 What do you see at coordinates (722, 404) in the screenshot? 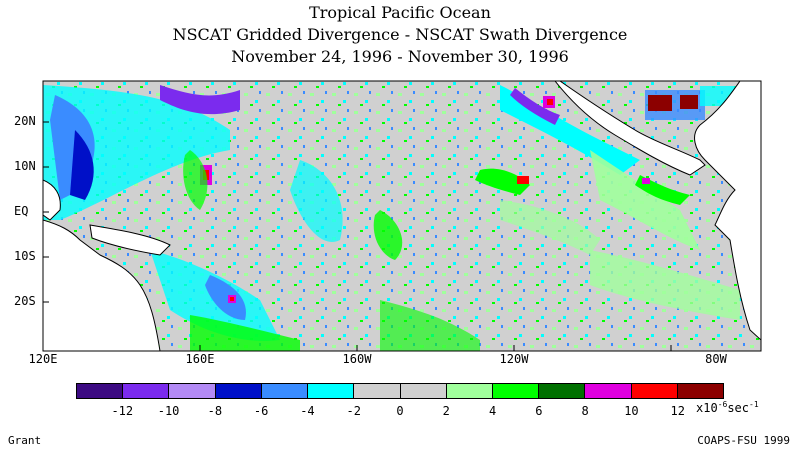
I see `units-exponent: -6` at bounding box center [722, 404].